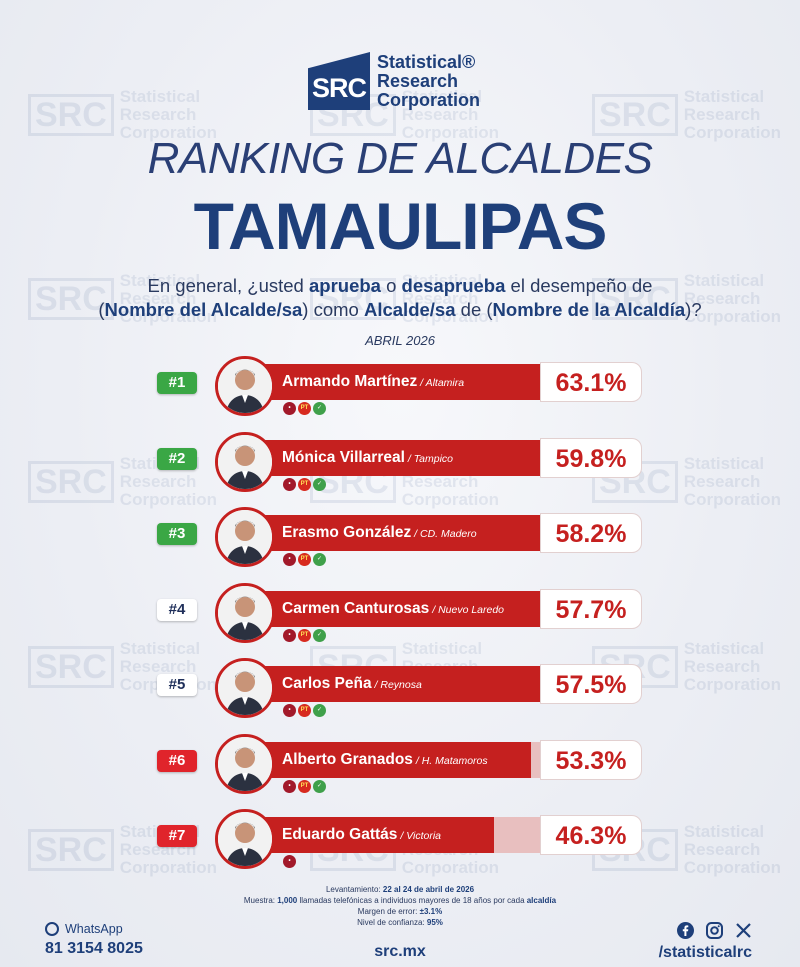 This screenshot has height=967, width=800. I want to click on city-name: Altamira, so click(445, 383).